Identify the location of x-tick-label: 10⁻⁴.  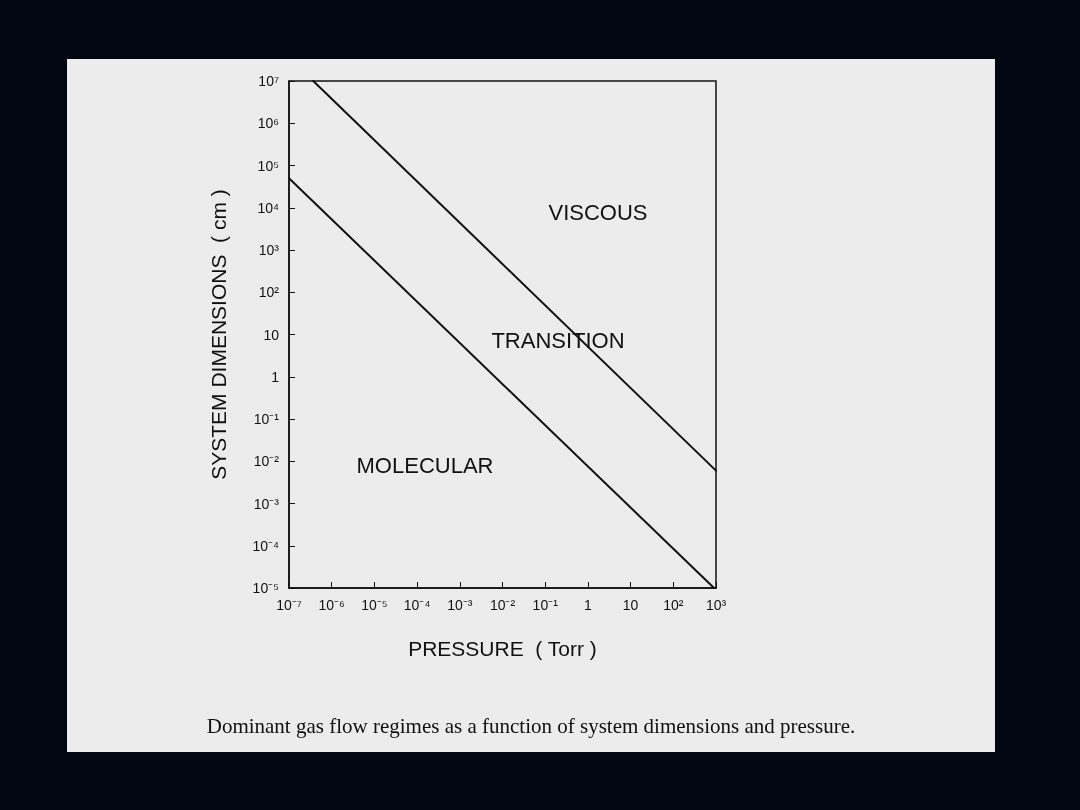
(417, 605).